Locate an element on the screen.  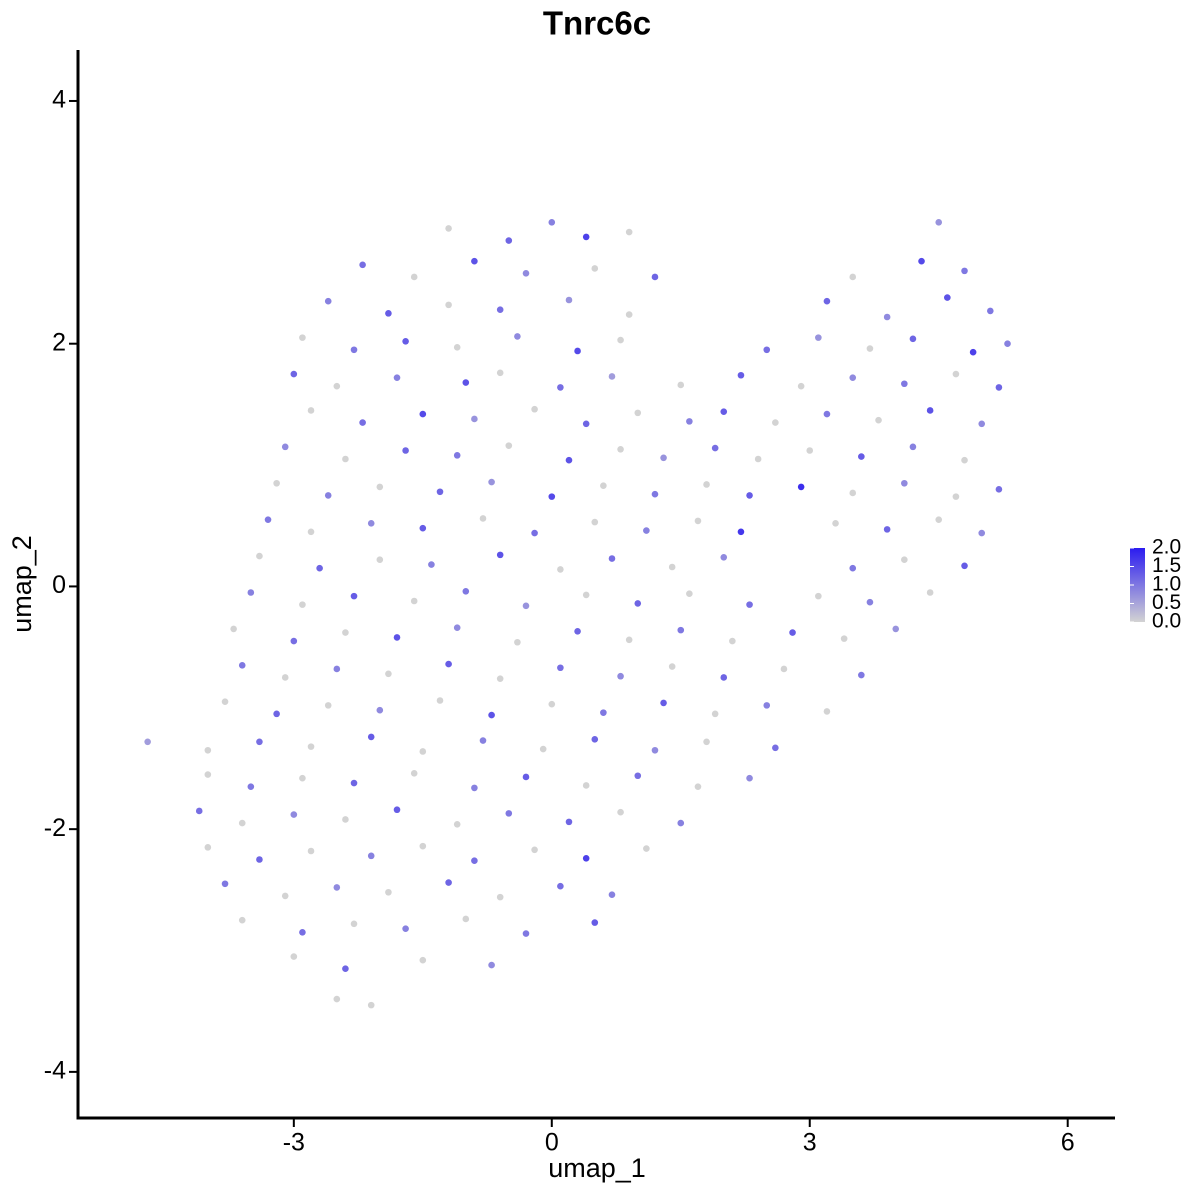
y-tick-label: 2 is located at coordinates (59, 342).